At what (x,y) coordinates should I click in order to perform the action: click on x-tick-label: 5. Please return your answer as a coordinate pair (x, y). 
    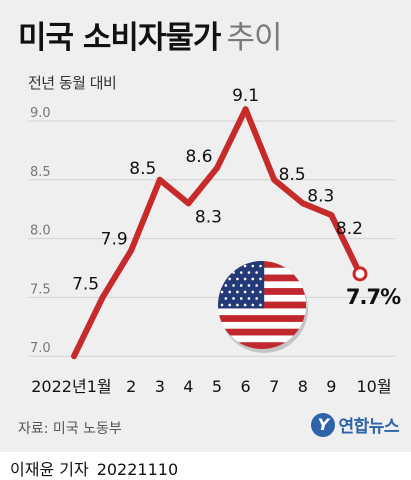
    Looking at the image, I should click on (217, 386).